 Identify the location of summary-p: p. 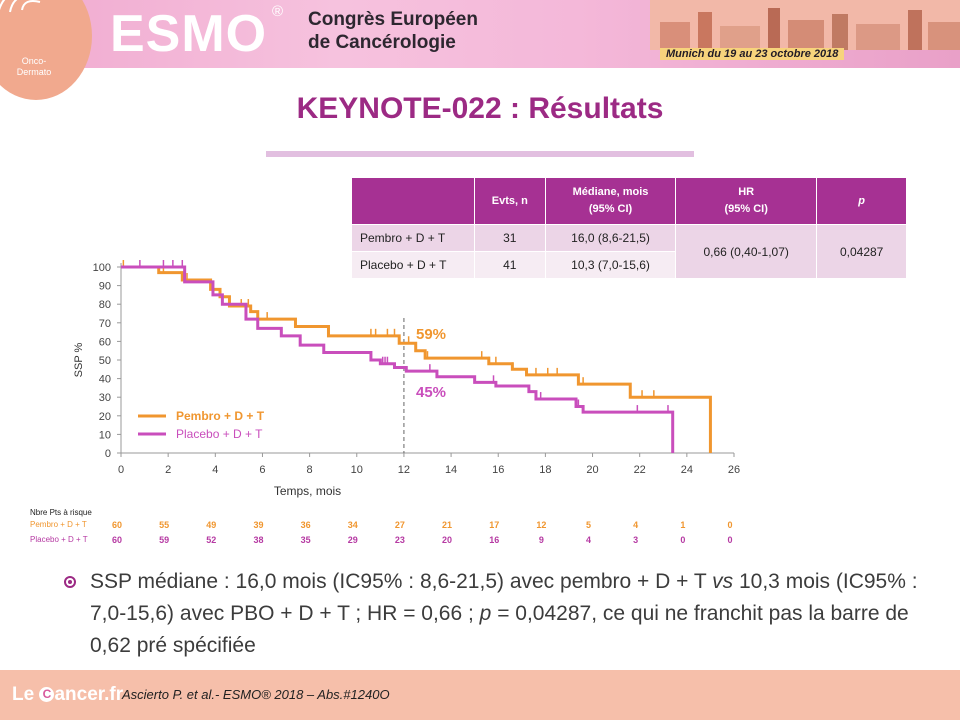
(485, 613).